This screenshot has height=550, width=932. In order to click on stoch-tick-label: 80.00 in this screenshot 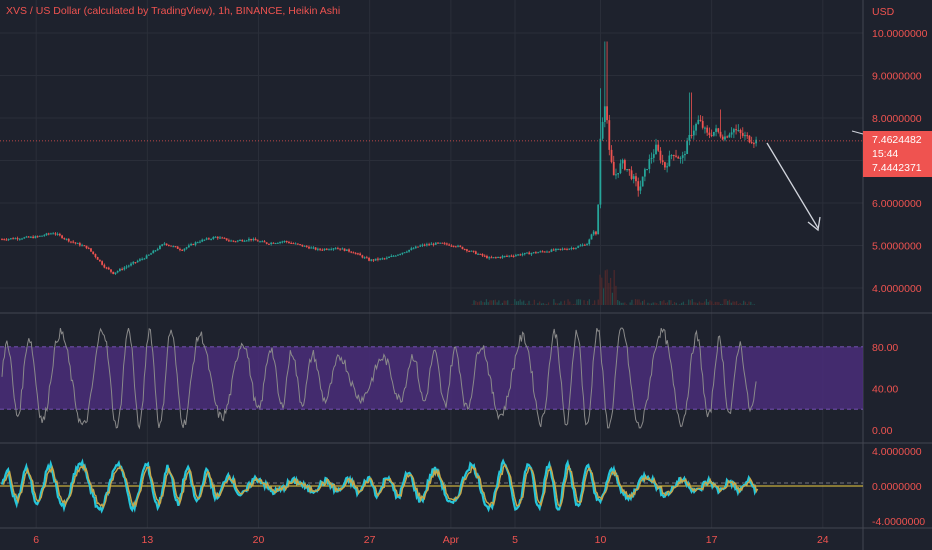, I will do `click(885, 348)`.